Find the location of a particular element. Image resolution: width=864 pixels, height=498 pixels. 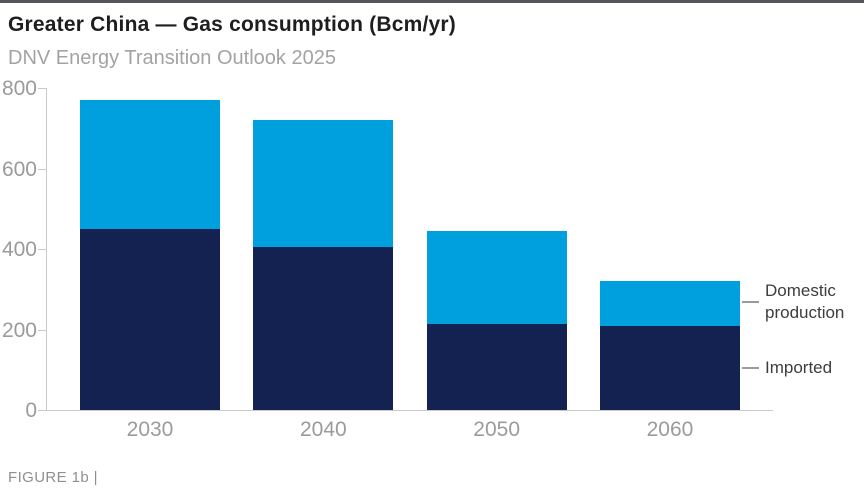

y-axis-tick-label: 0 is located at coordinates (31, 410).